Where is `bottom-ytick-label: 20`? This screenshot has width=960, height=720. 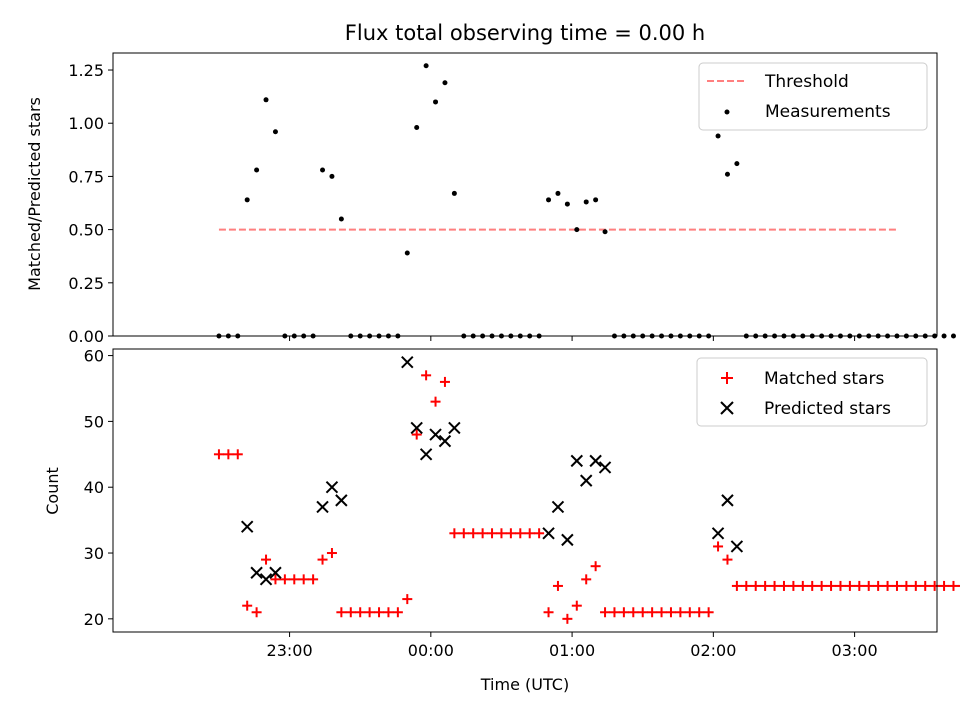
bottom-ytick-label: 20 is located at coordinates (94, 619).